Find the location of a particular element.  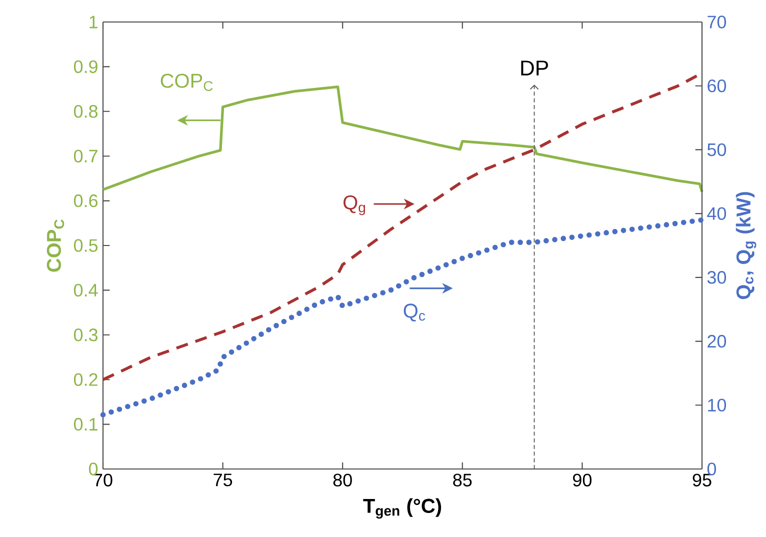

y2-axis-title: Q$_{c}$, Q$_{g}$ (kW) is located at coordinates (746, 246).